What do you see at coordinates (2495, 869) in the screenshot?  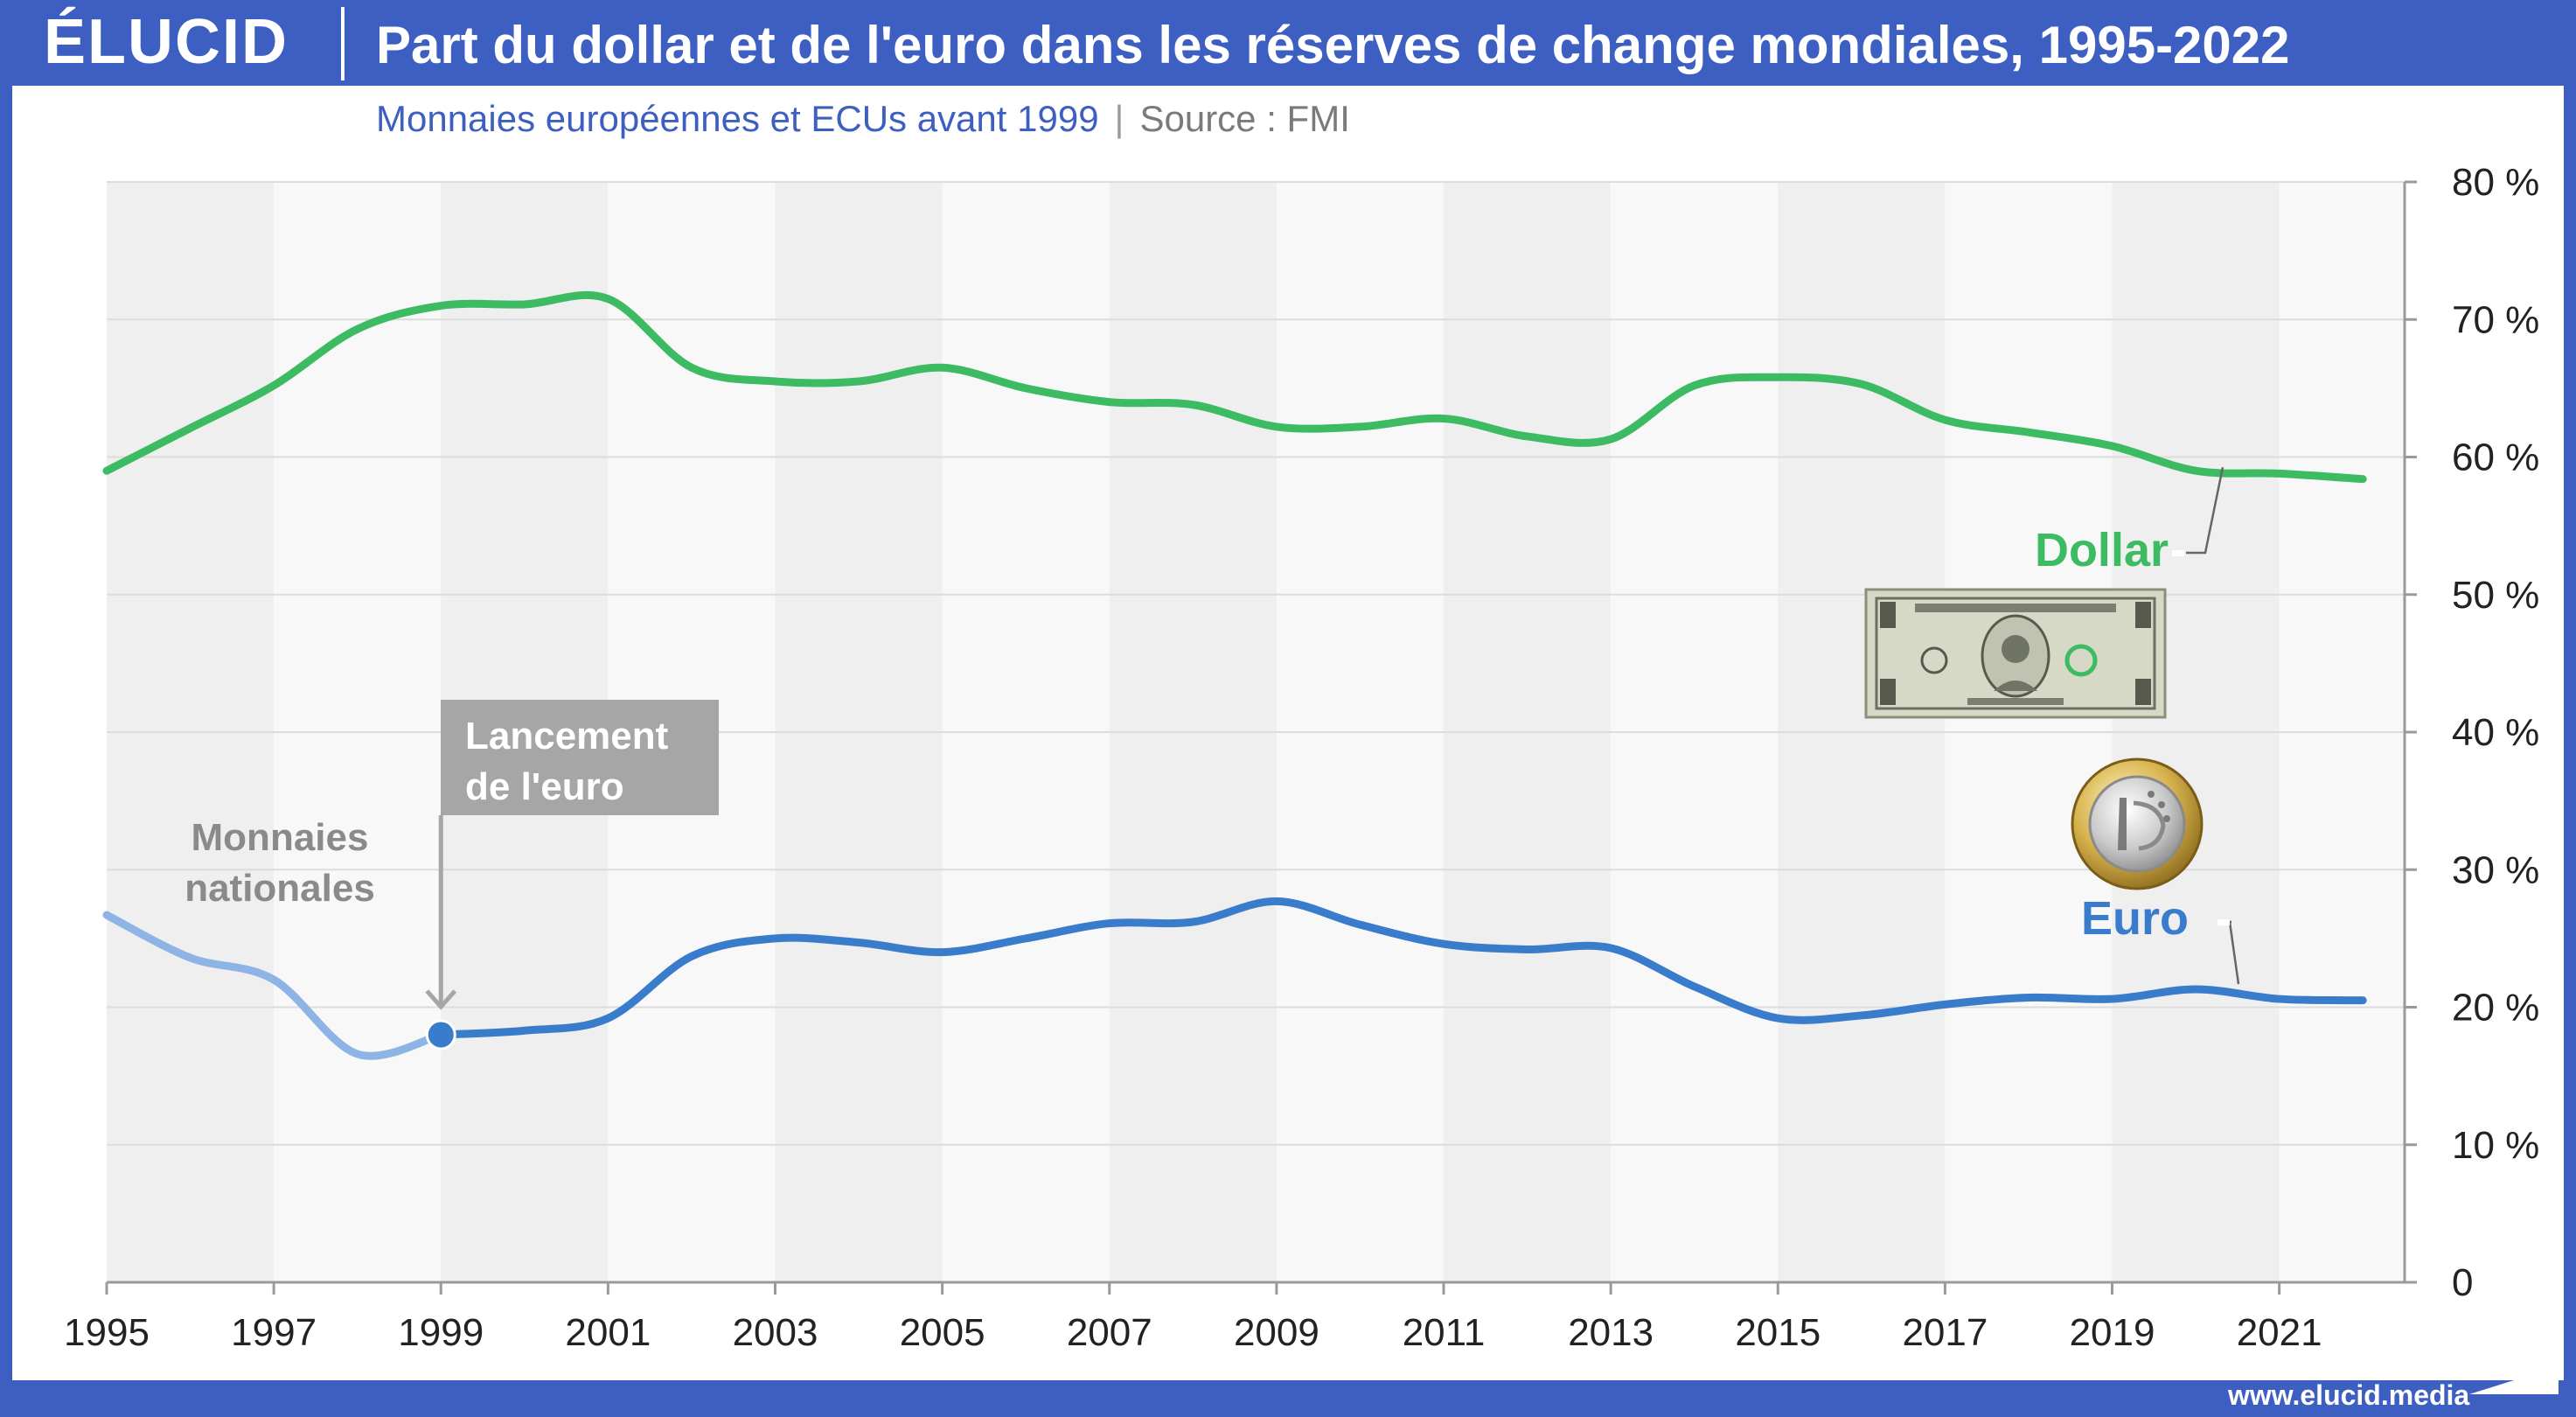 I see `y-tick-label: 30 %` at bounding box center [2495, 869].